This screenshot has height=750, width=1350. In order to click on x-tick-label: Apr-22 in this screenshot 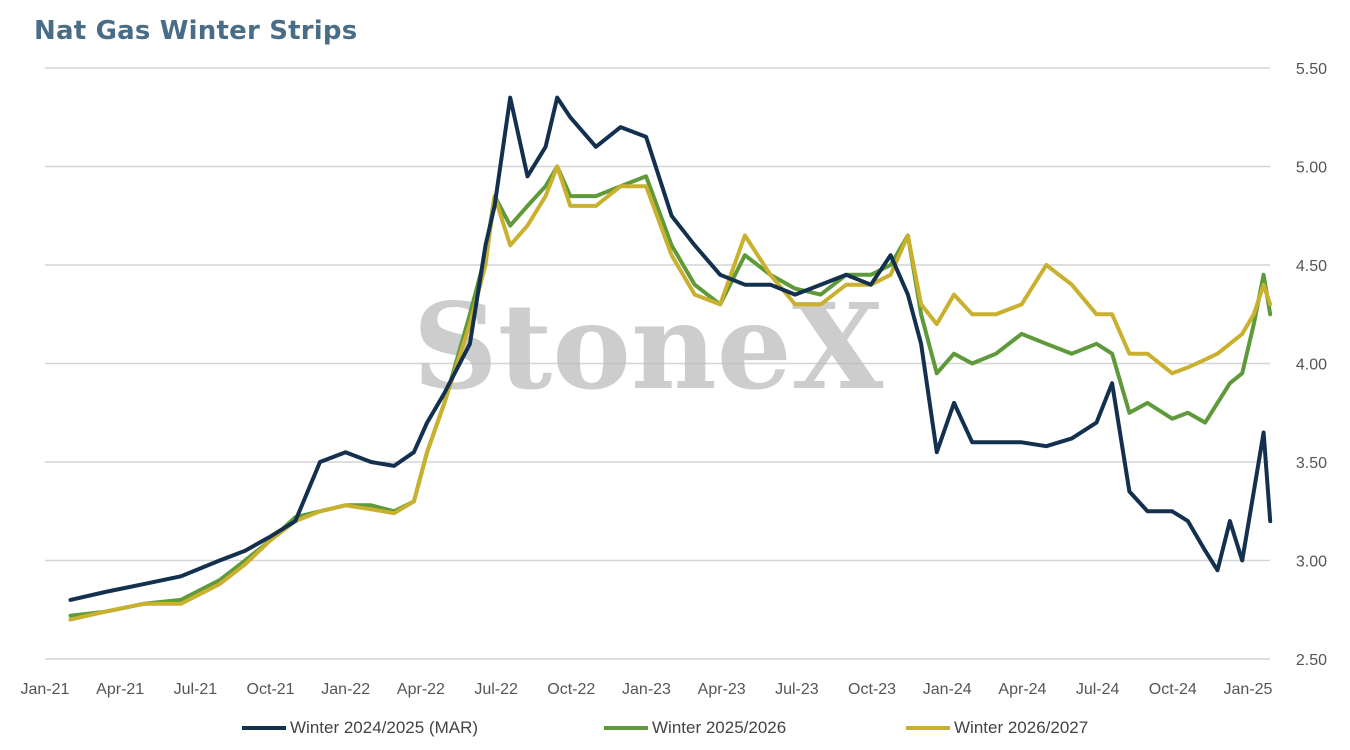, I will do `click(421, 689)`.